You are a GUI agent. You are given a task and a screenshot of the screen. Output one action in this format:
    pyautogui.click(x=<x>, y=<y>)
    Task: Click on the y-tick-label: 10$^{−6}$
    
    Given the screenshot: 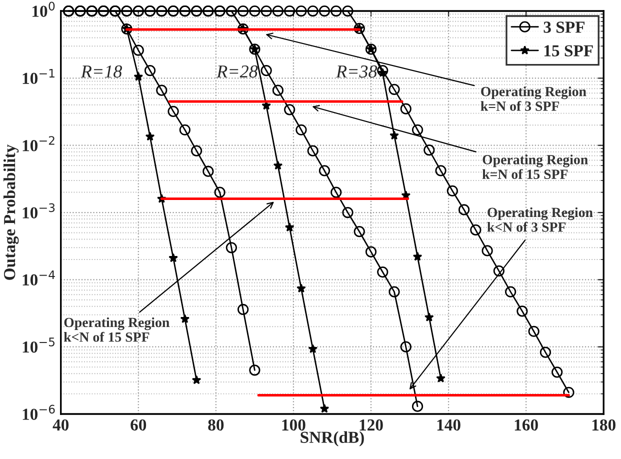 What is the action you would take?
    pyautogui.click(x=38, y=412)
    